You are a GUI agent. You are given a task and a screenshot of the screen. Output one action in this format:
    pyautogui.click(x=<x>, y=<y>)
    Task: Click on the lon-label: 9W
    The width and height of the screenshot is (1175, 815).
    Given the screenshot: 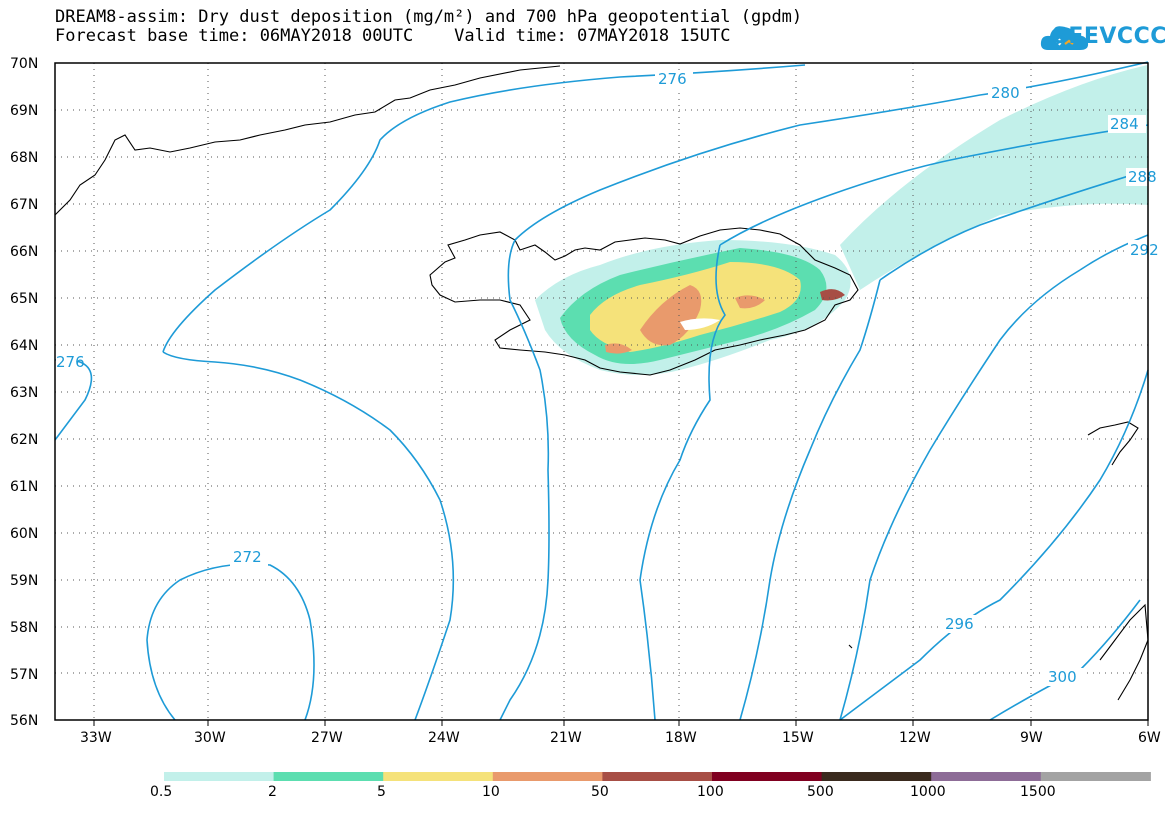 What is the action you would take?
    pyautogui.click(x=1031, y=738)
    